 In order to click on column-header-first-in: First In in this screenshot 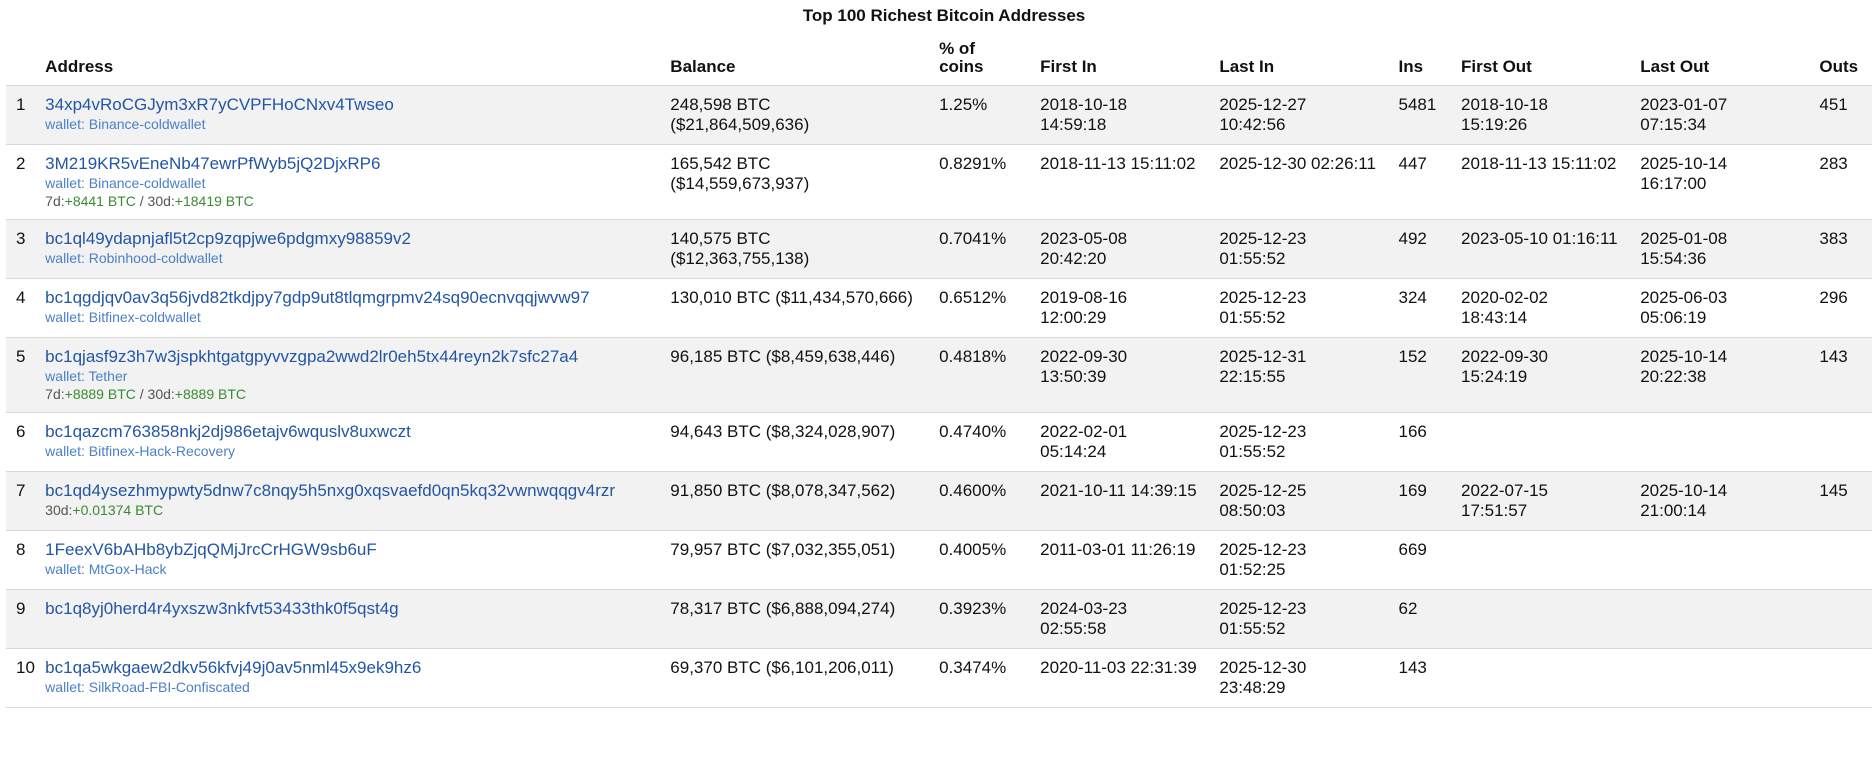, I will do `click(1120, 63)`.